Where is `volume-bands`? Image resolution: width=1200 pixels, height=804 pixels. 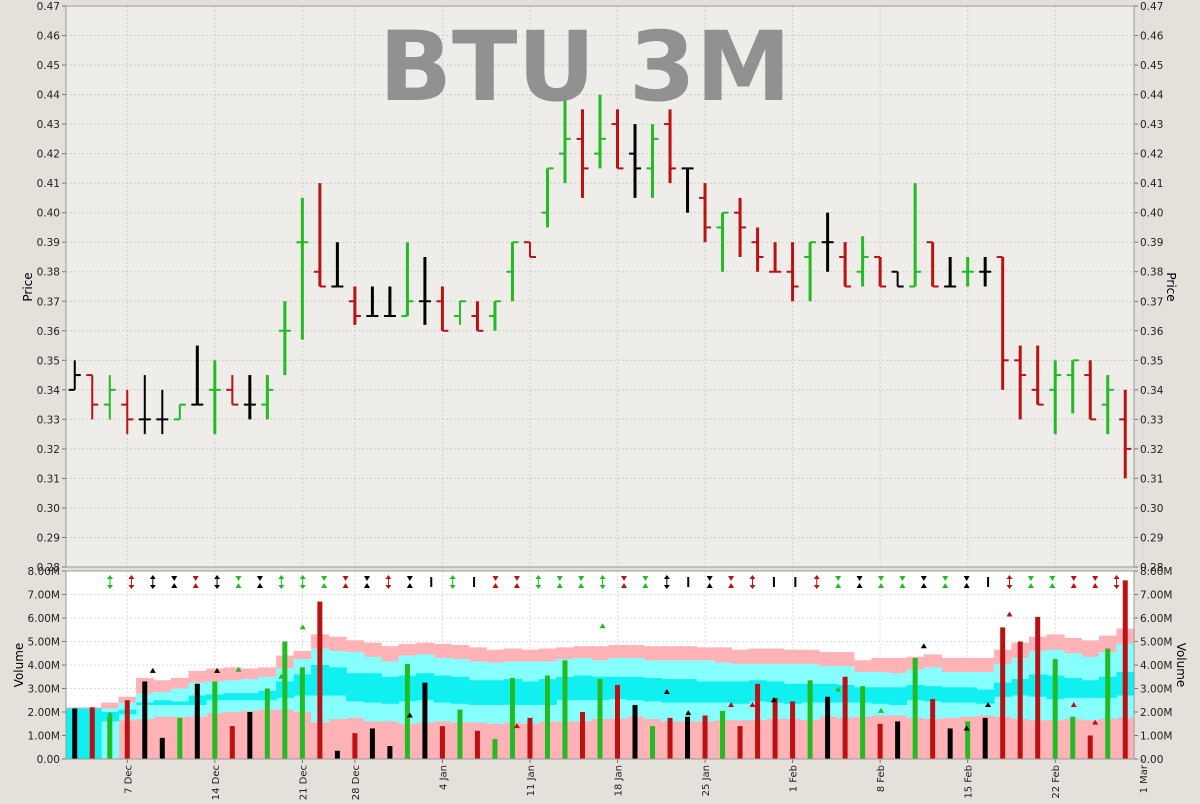 volume-bands is located at coordinates (600, 693).